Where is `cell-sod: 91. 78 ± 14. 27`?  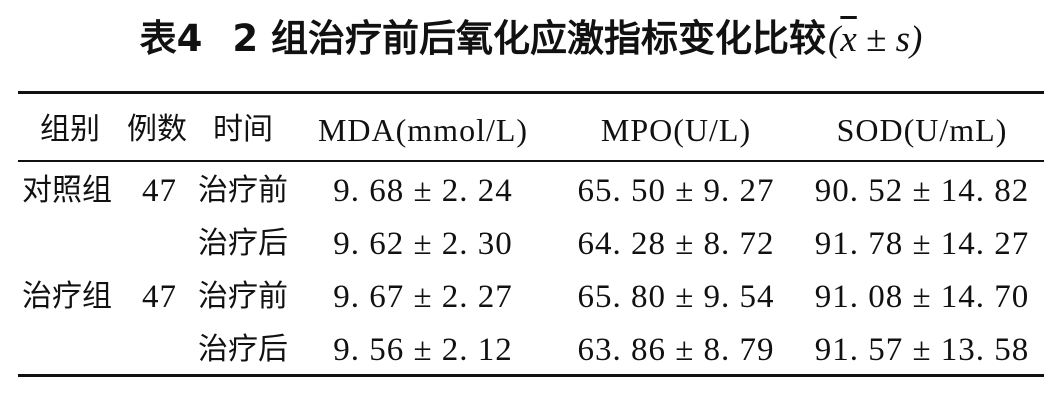
cell-sod: 91. 78 ± 14. 27 is located at coordinates (922, 244).